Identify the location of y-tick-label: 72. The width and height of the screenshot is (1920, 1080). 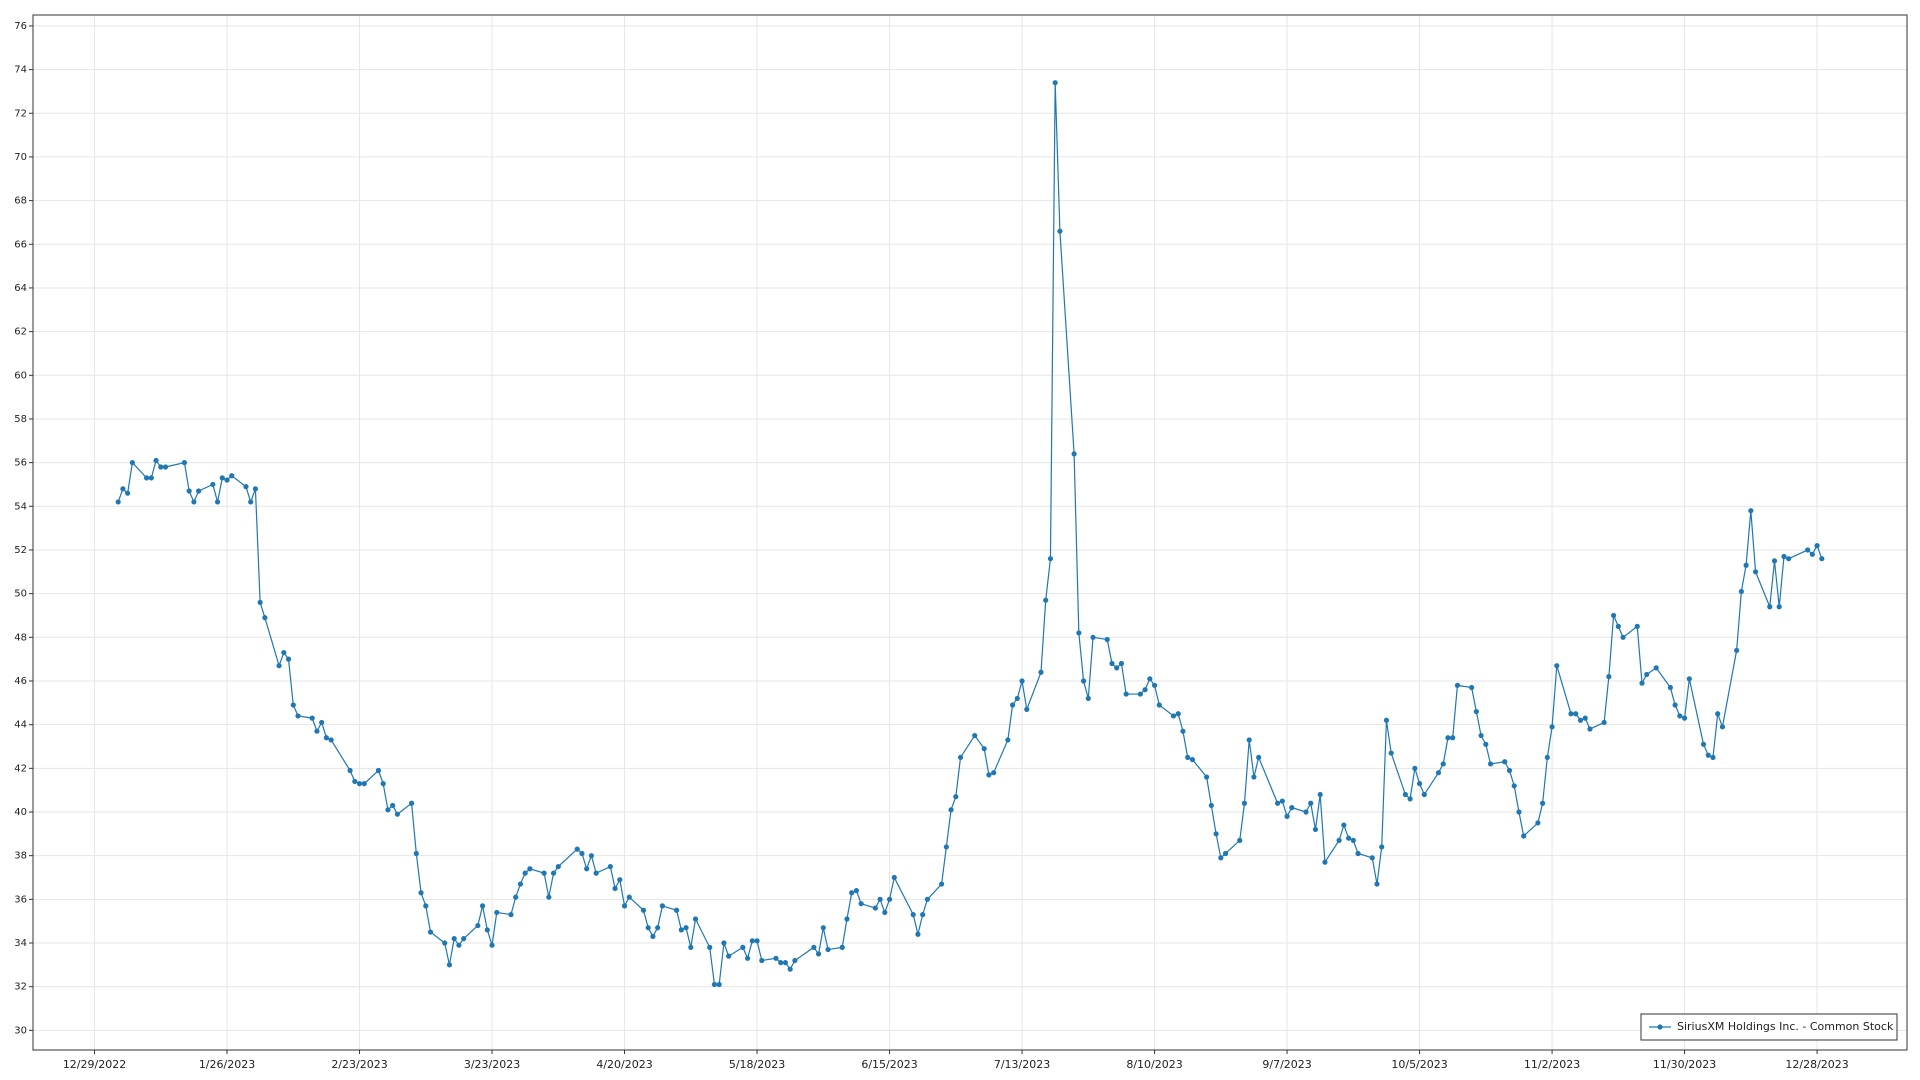
(20, 113).